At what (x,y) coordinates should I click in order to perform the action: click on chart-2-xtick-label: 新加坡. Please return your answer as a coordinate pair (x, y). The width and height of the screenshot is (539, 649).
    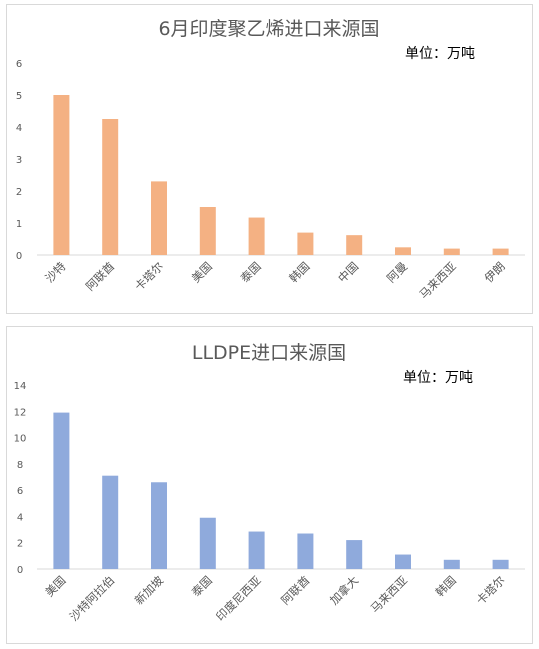
    Looking at the image, I should click on (149, 590).